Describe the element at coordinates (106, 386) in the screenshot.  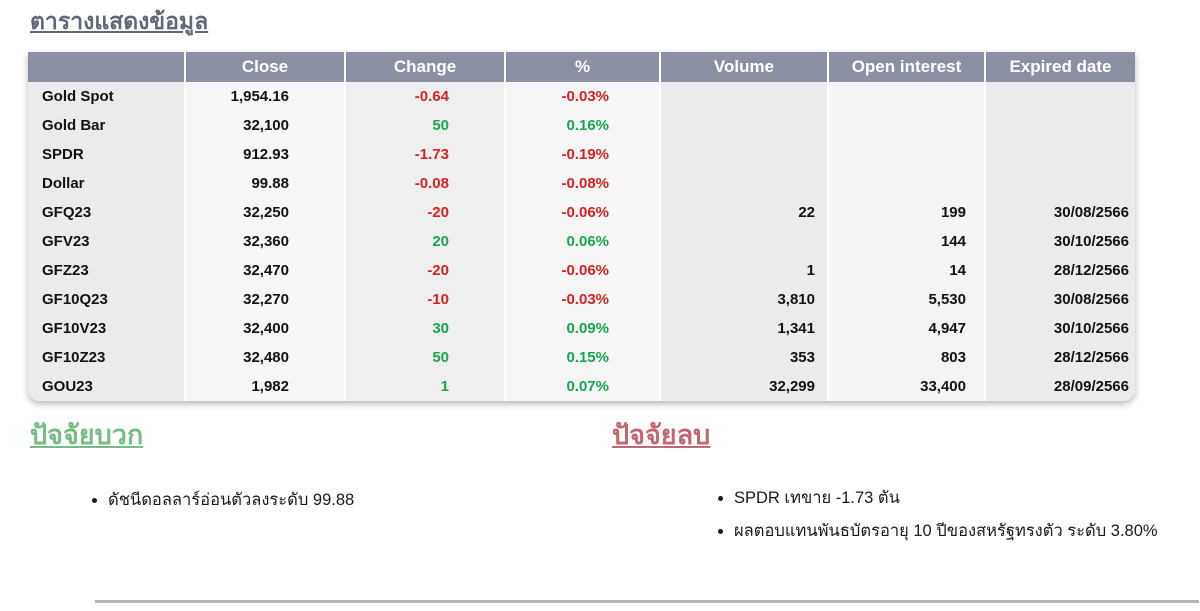
I see `cell-instrument-name: GOU23` at that location.